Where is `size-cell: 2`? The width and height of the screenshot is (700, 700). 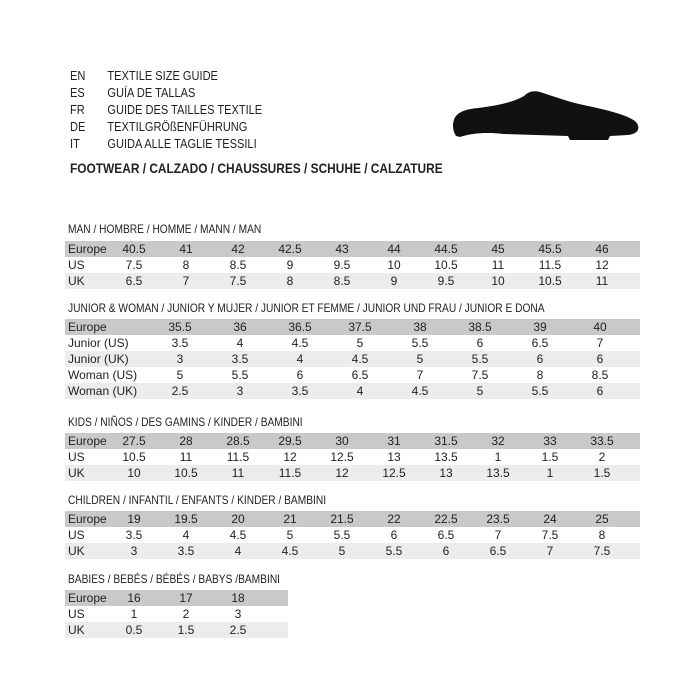
size-cell: 2 is located at coordinates (186, 614).